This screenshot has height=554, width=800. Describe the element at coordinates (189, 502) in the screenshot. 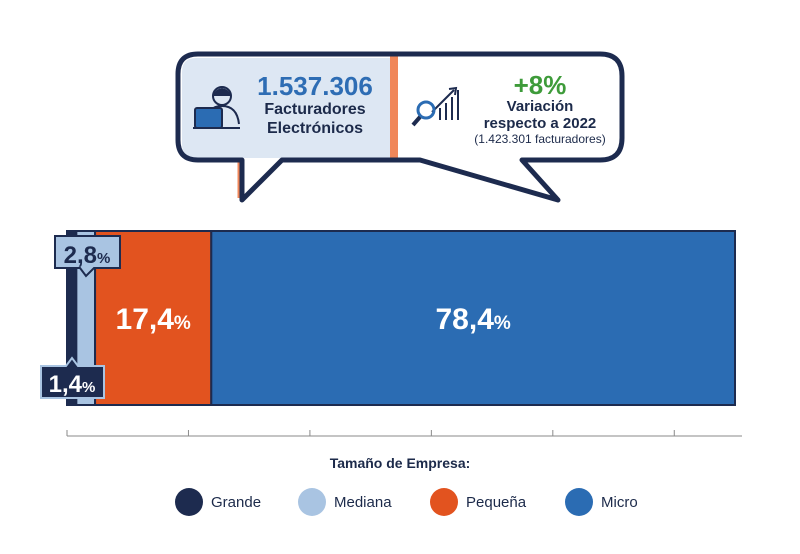

I see `legend-swatch-grande` at that location.